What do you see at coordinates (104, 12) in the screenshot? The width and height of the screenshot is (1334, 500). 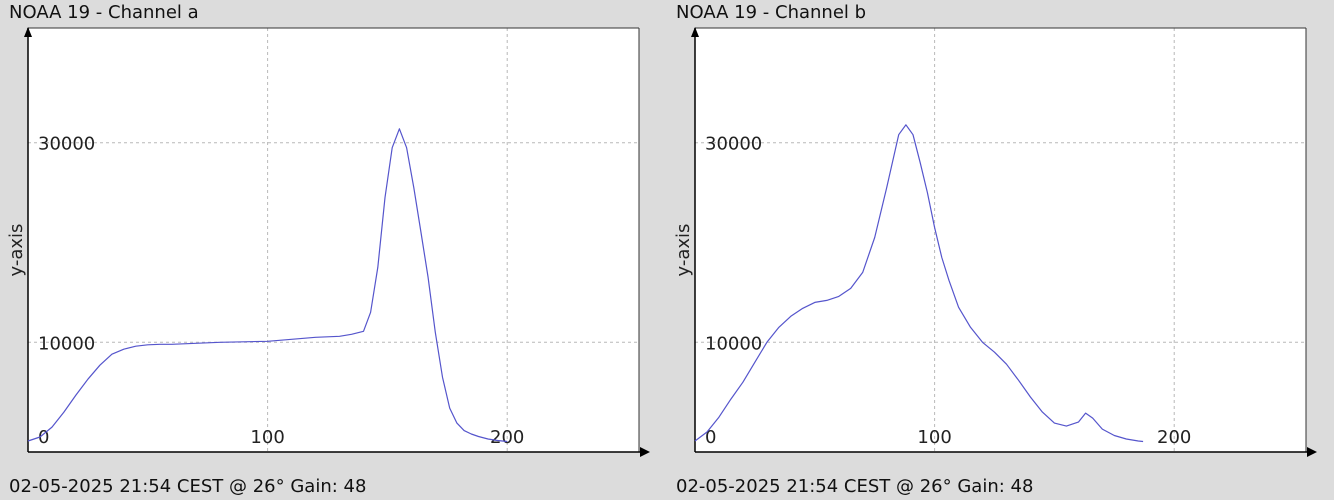 I see `chart-title: NOAA 19 - Channel a` at bounding box center [104, 12].